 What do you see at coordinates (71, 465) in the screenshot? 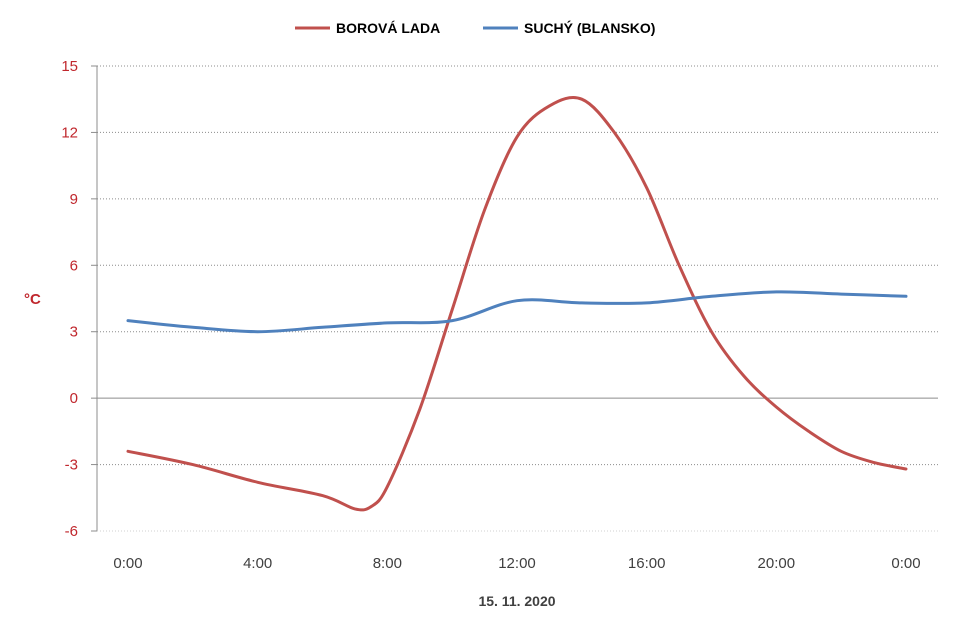
I see `y-tick-label: -3` at bounding box center [71, 465].